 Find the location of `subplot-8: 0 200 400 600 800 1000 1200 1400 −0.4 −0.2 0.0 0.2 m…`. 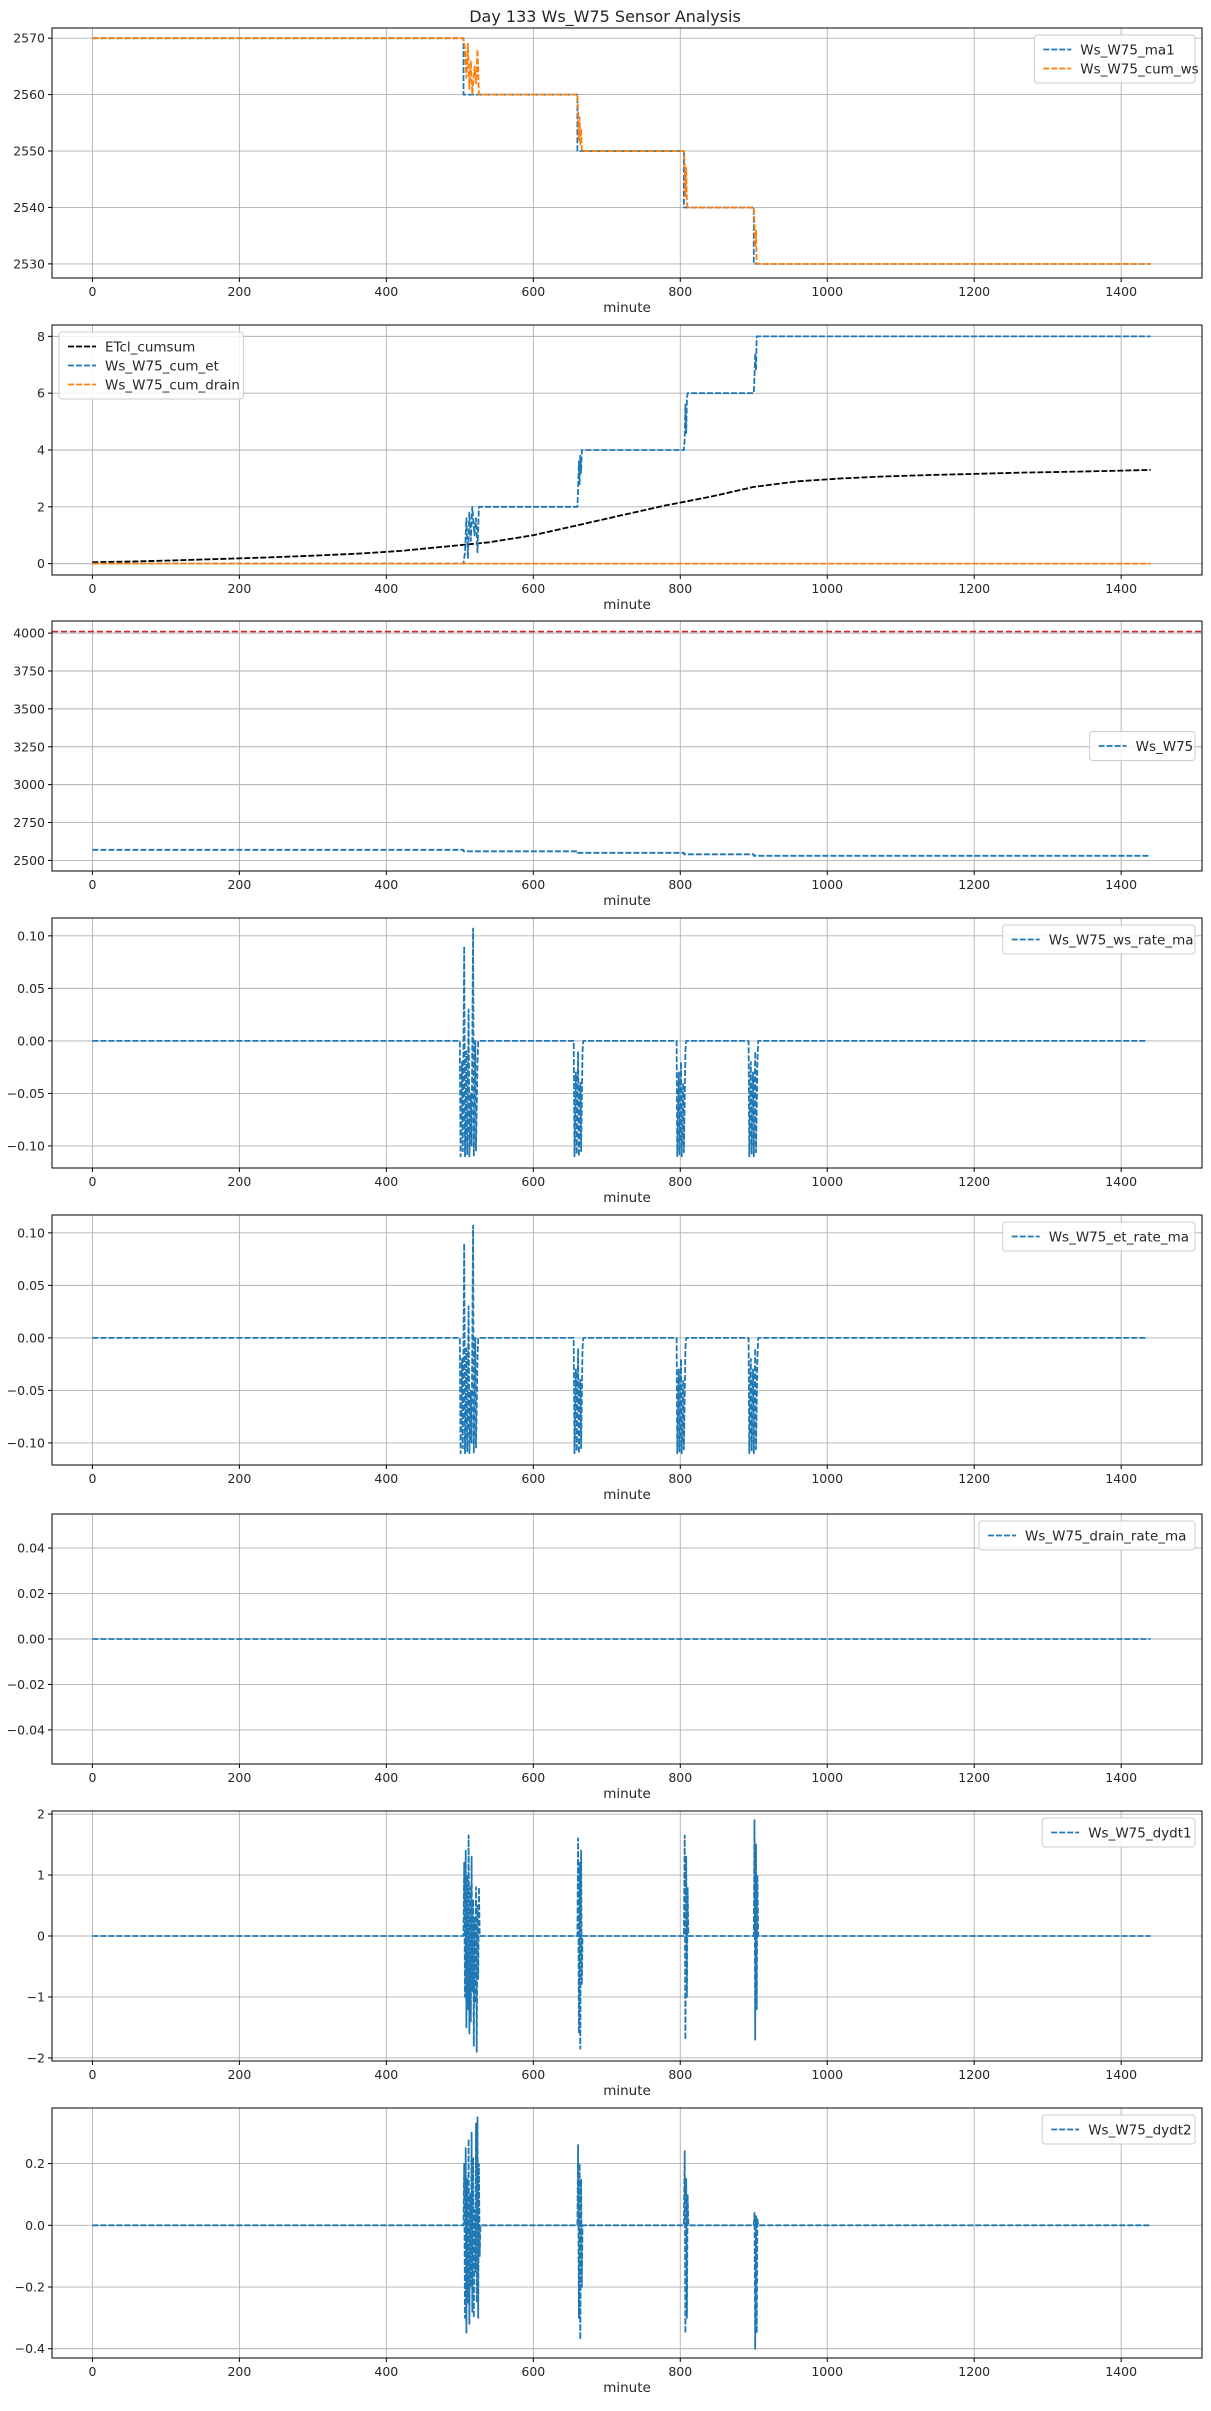

subplot-8: 0 200 400 600 800 1000 1200 1400 −0.4 −0.2 0.0 0.2 m… is located at coordinates (609, 2251).